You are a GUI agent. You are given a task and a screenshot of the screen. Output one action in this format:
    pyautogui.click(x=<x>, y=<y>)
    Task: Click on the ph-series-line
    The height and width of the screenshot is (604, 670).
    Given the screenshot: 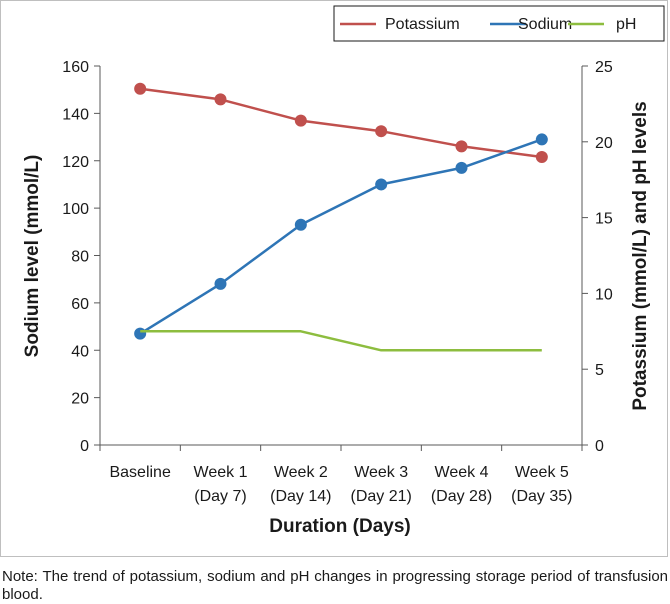 What is the action you would take?
    pyautogui.click(x=341, y=341)
    